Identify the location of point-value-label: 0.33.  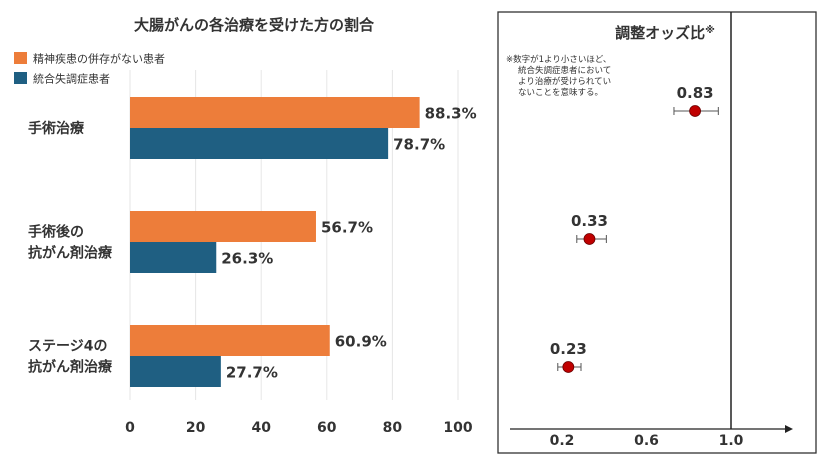
(589, 221).